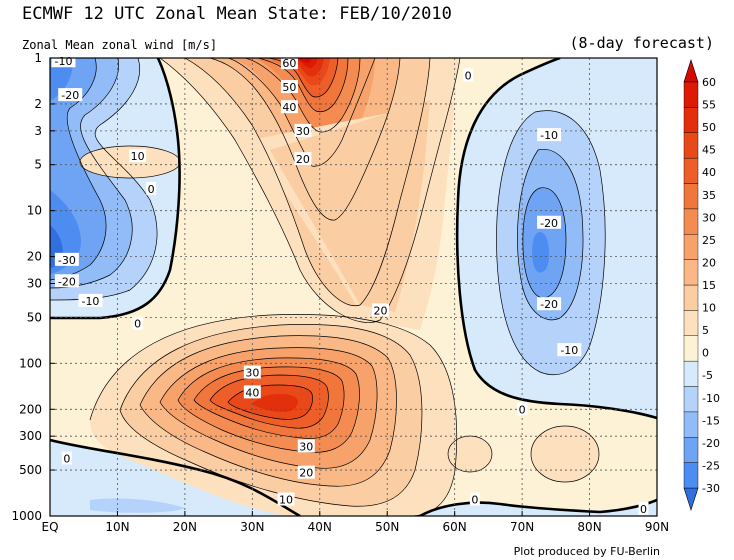  I want to click on contour-label: 50, so click(289, 87).